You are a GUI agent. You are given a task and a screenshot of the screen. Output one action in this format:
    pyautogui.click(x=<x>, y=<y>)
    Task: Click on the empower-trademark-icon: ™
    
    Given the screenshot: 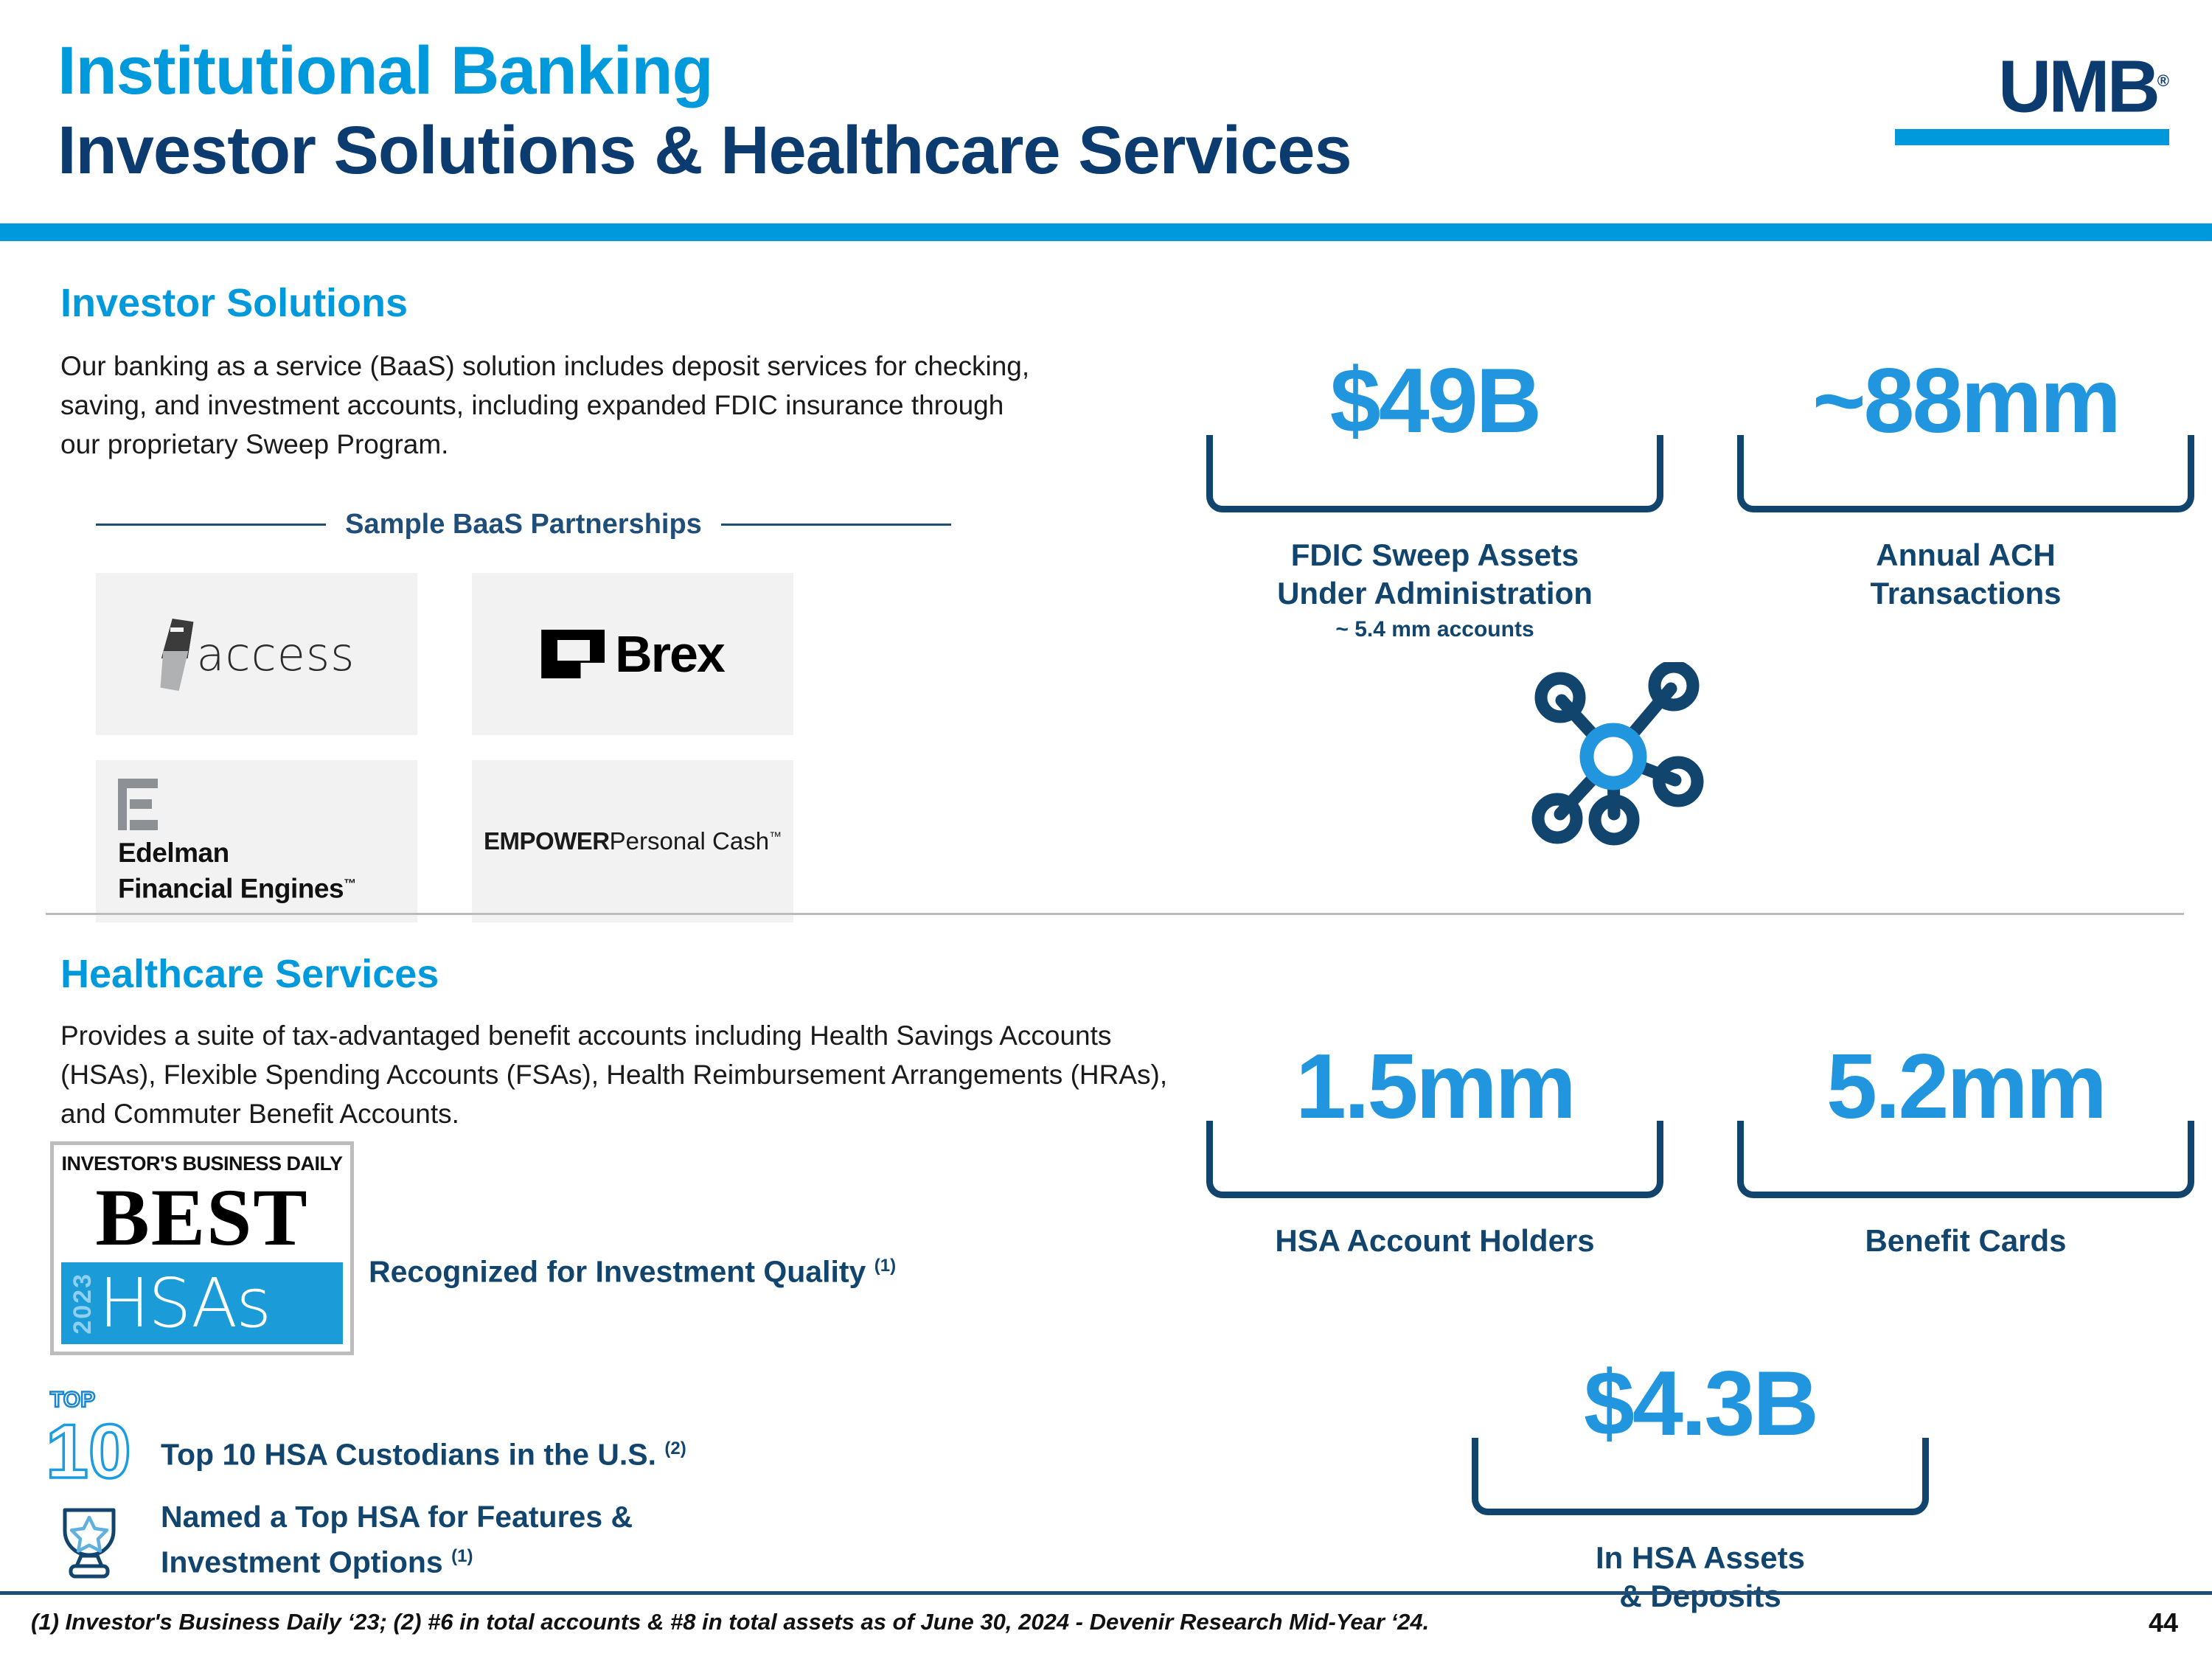 What is the action you would take?
    pyautogui.click(x=775, y=837)
    